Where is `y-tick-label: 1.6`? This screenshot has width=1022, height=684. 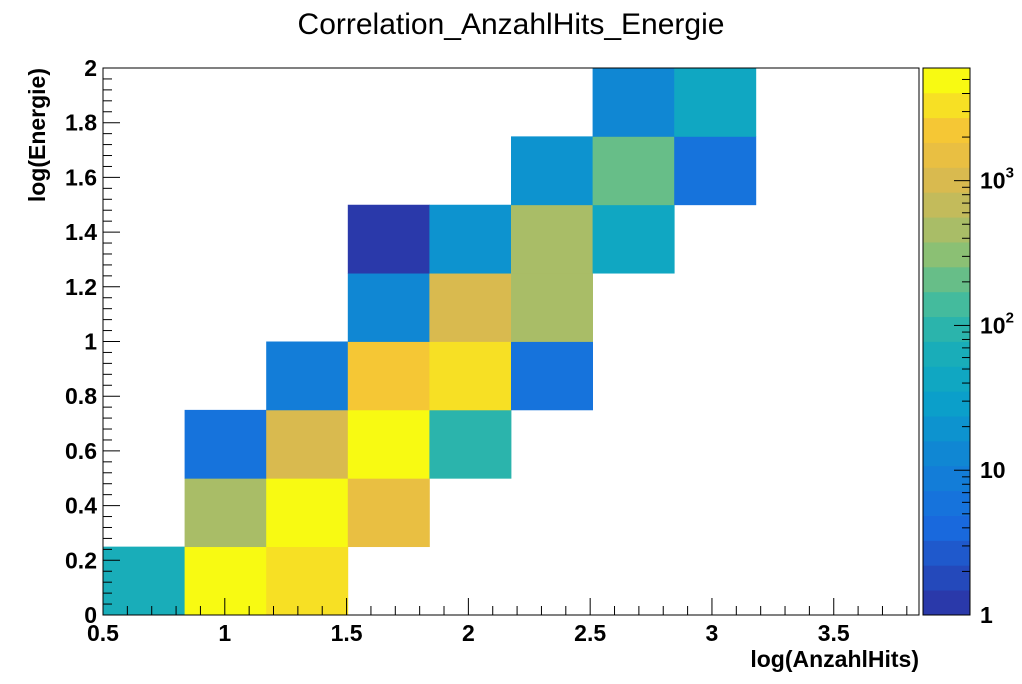 y-tick-label: 1.6 is located at coordinates (81, 177).